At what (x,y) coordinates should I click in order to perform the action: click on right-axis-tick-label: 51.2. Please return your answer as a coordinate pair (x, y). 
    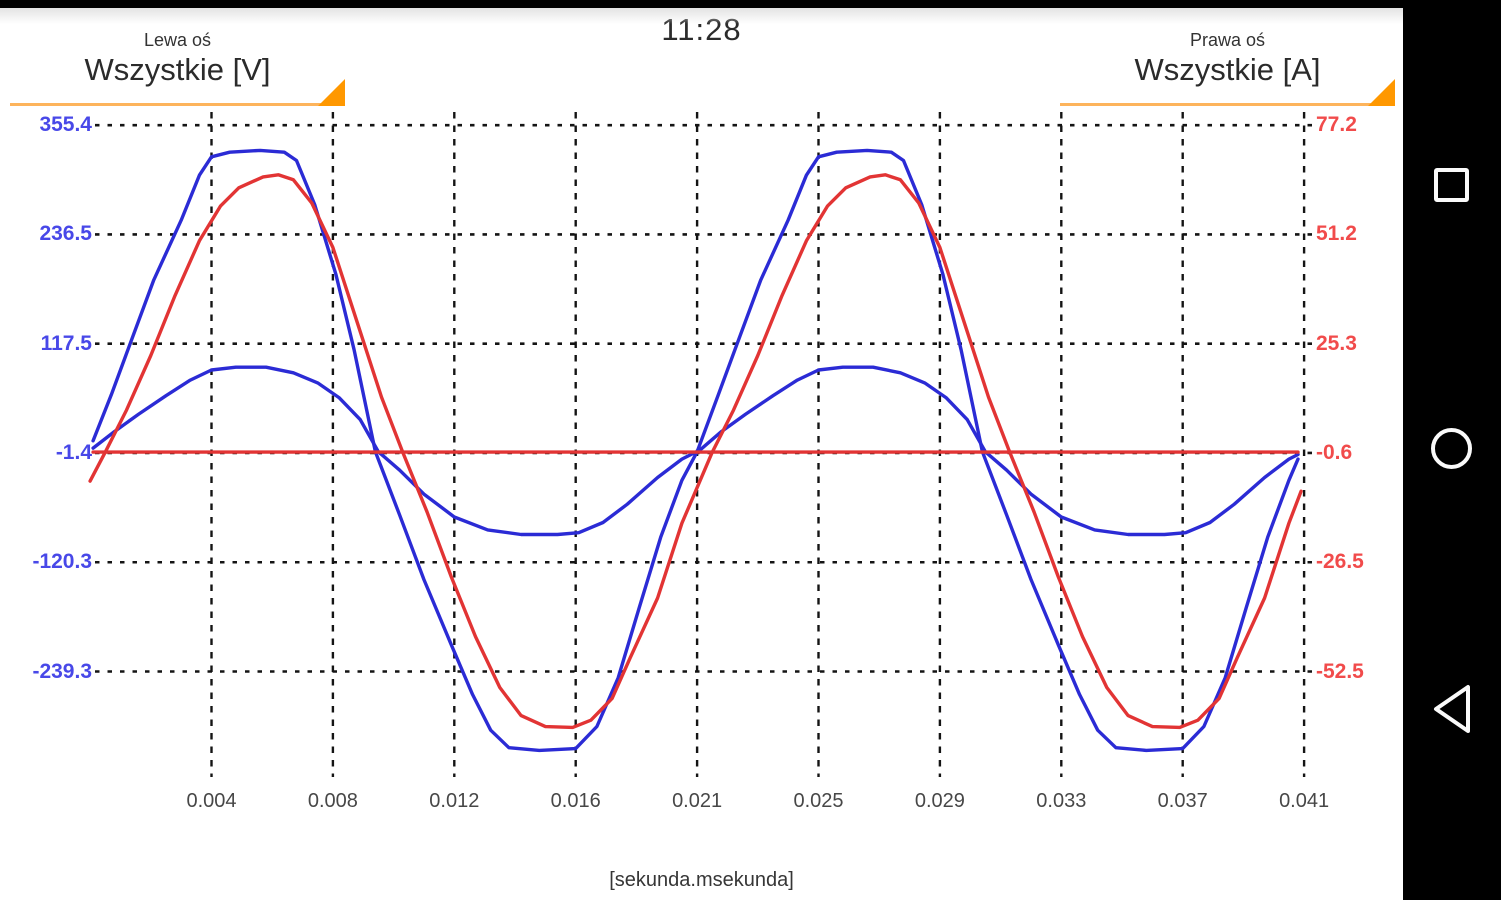
    Looking at the image, I should click on (1336, 234).